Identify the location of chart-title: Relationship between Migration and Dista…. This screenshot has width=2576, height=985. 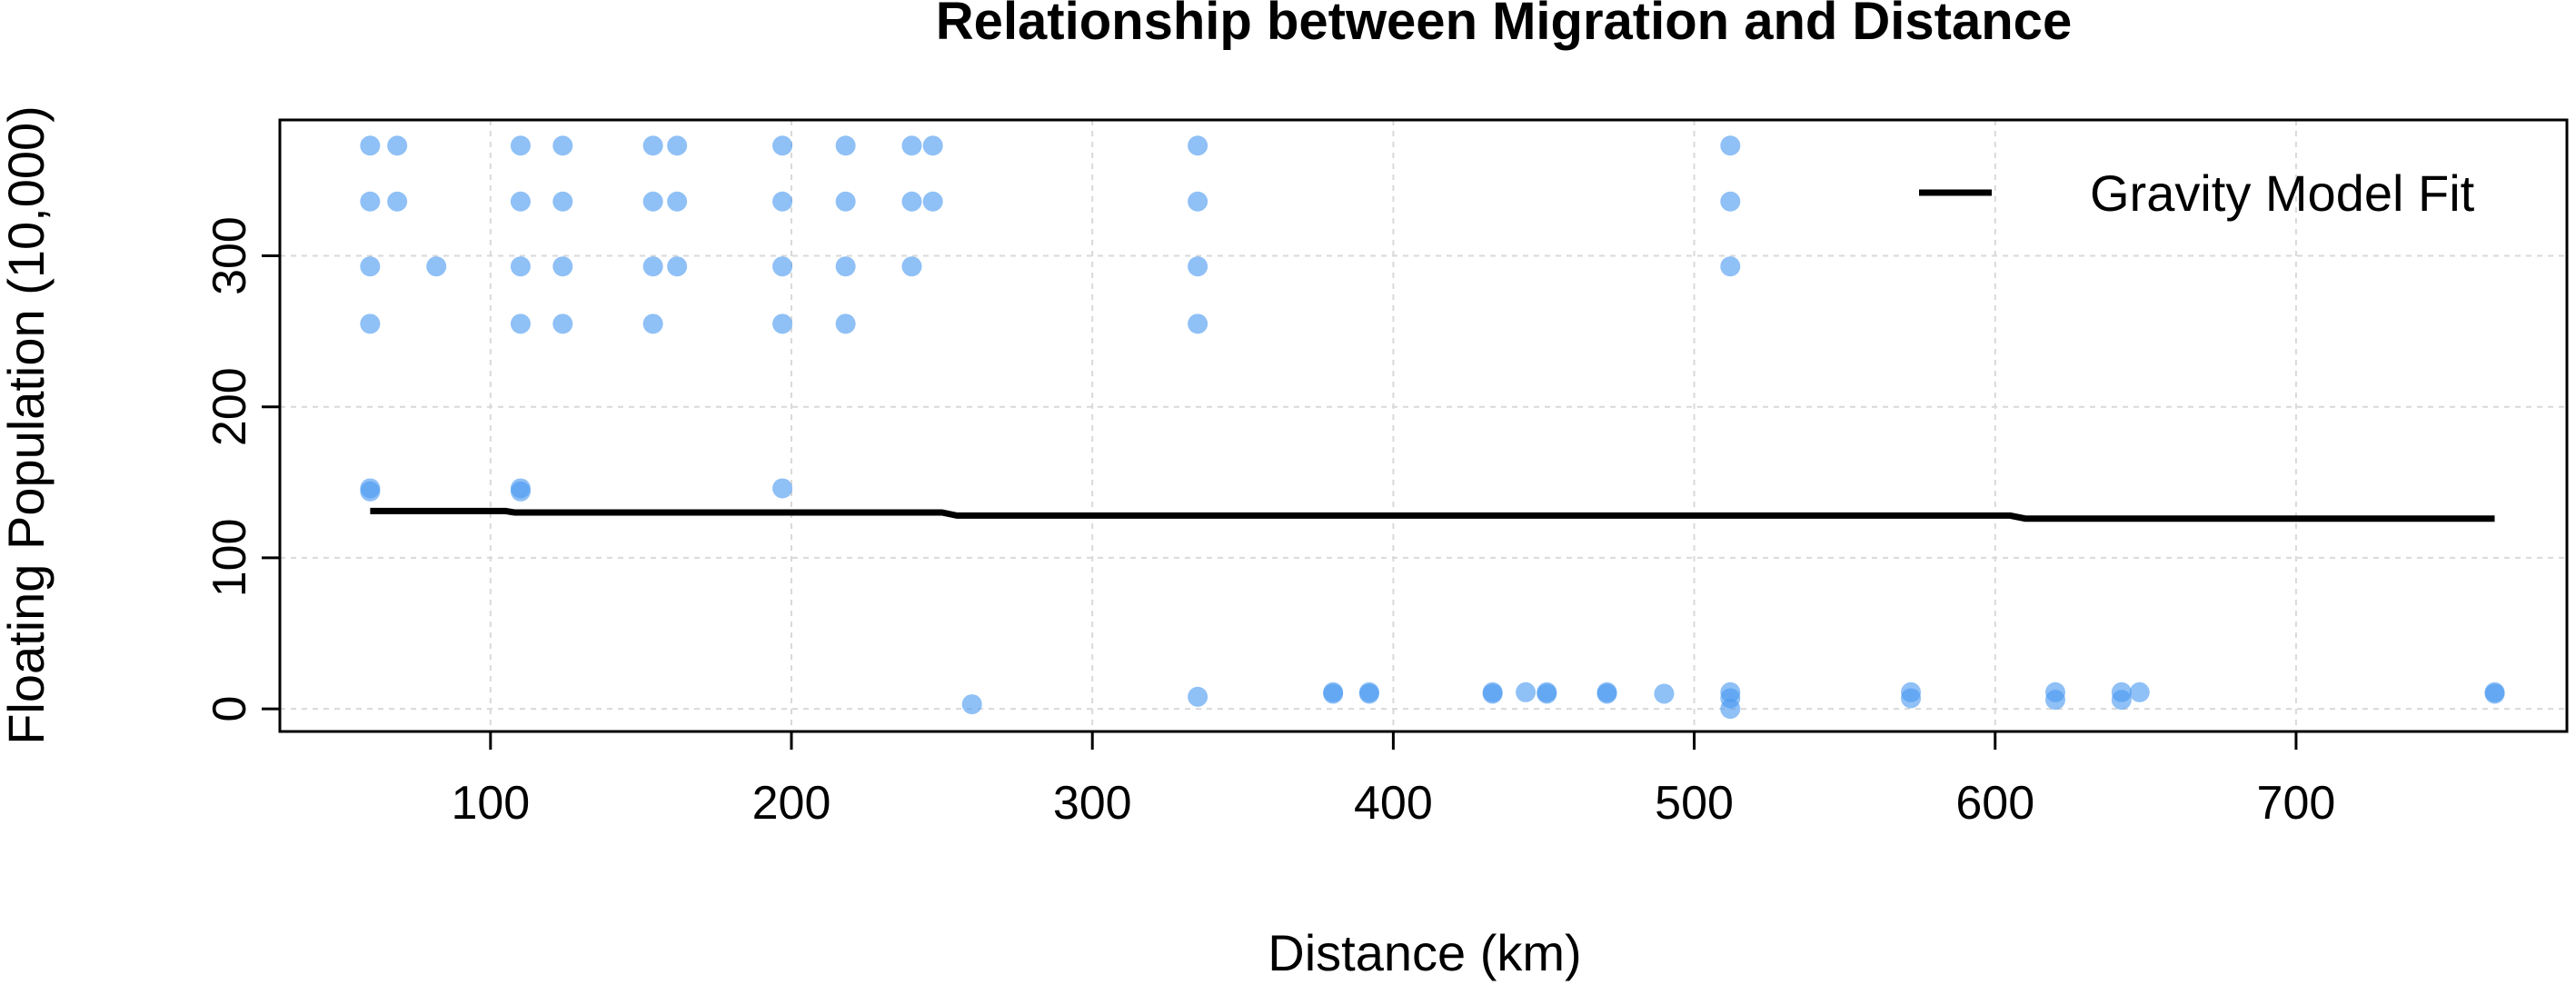
(1504, 25).